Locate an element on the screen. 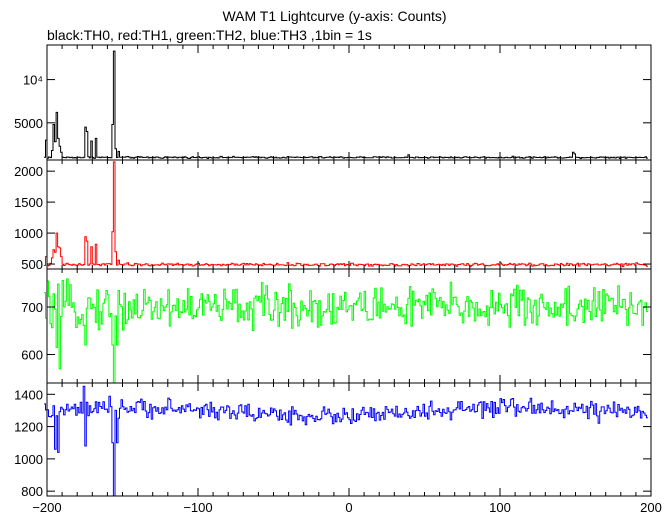 Image resolution: width=669 pixels, height=515 pixels. panel-3-ytick-label: 600 is located at coordinates (32, 355).